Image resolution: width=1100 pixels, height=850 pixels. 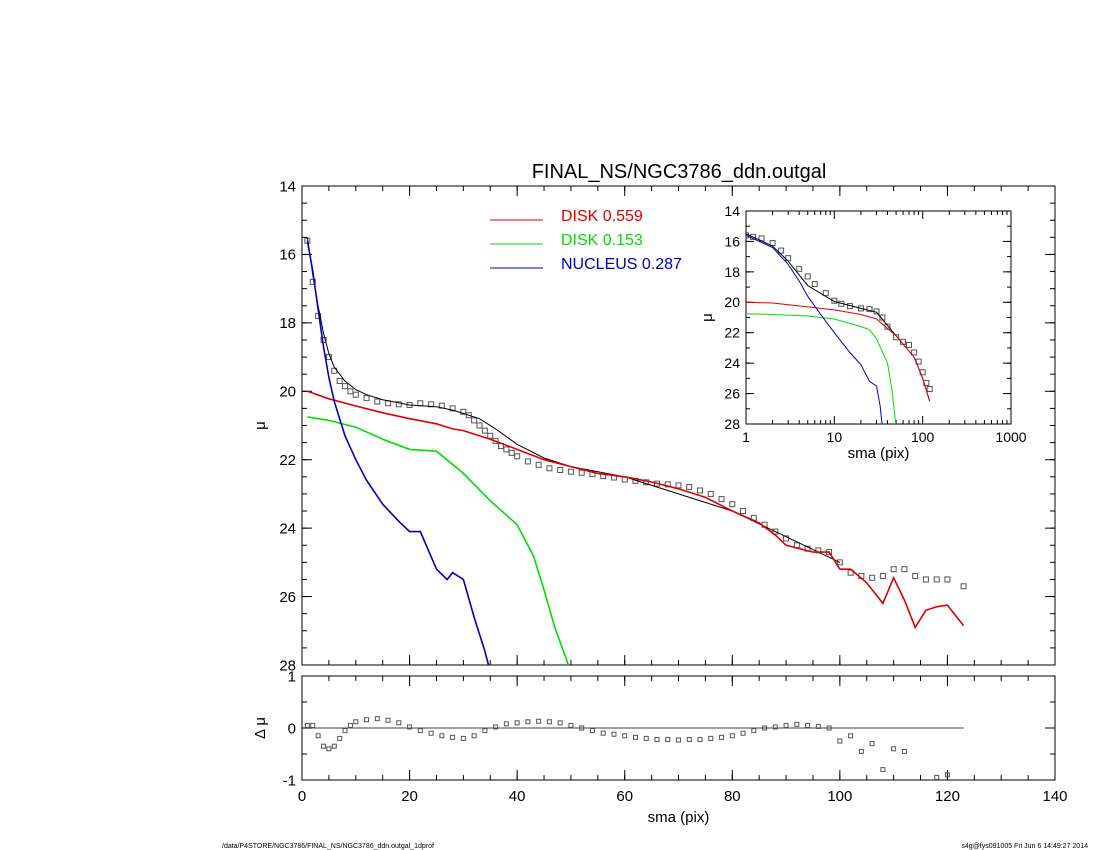 I want to click on legend: DISK 0.559 DISK 0.153 NUCLEUS 0.287, so click(x=586, y=240).